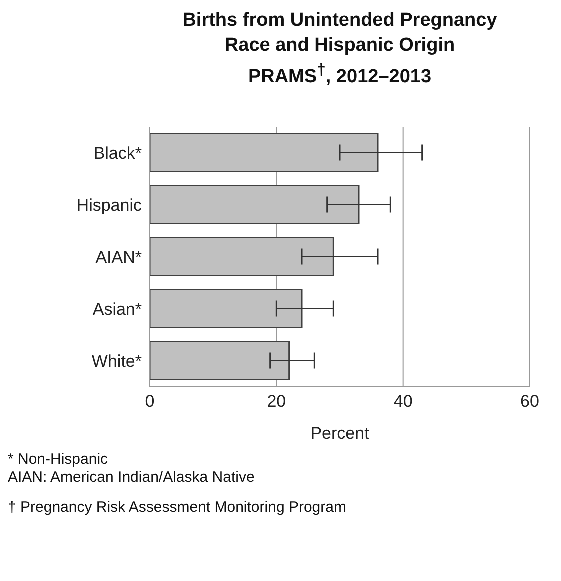  Describe the element at coordinates (150, 402) in the screenshot. I see `x-tick-label: 0` at that location.